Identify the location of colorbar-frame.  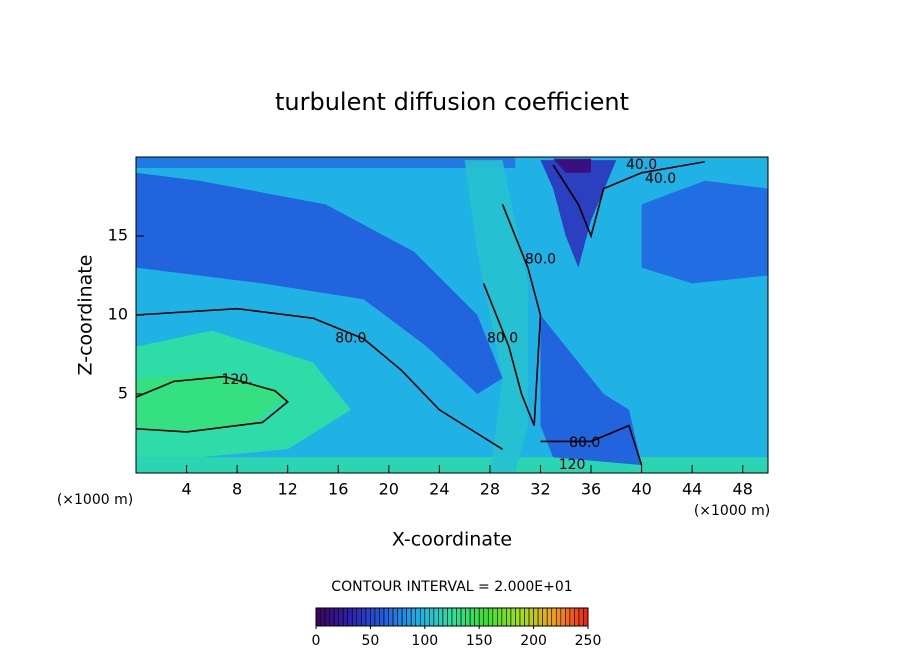
(452, 617).